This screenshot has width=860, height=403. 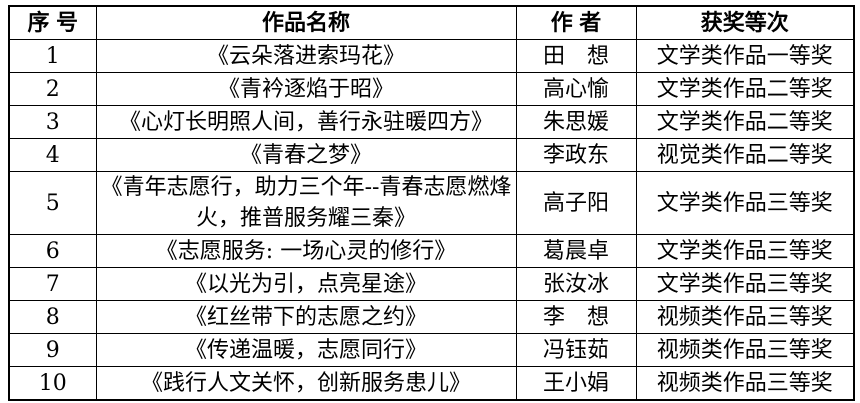 What do you see at coordinates (576, 251) in the screenshot?
I see `cell-author: 葛晨卓` at bounding box center [576, 251].